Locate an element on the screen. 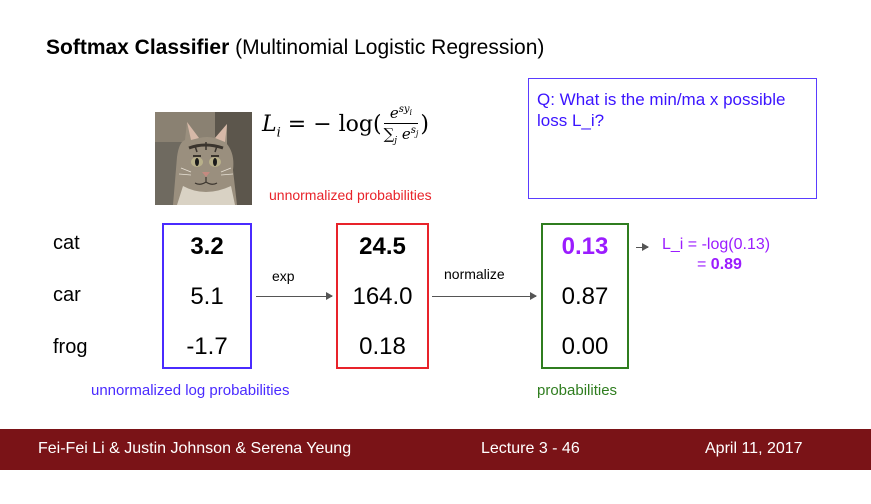 The width and height of the screenshot is (871, 504). title-rest: (Multinomial Logistic Regression) is located at coordinates (387, 47).